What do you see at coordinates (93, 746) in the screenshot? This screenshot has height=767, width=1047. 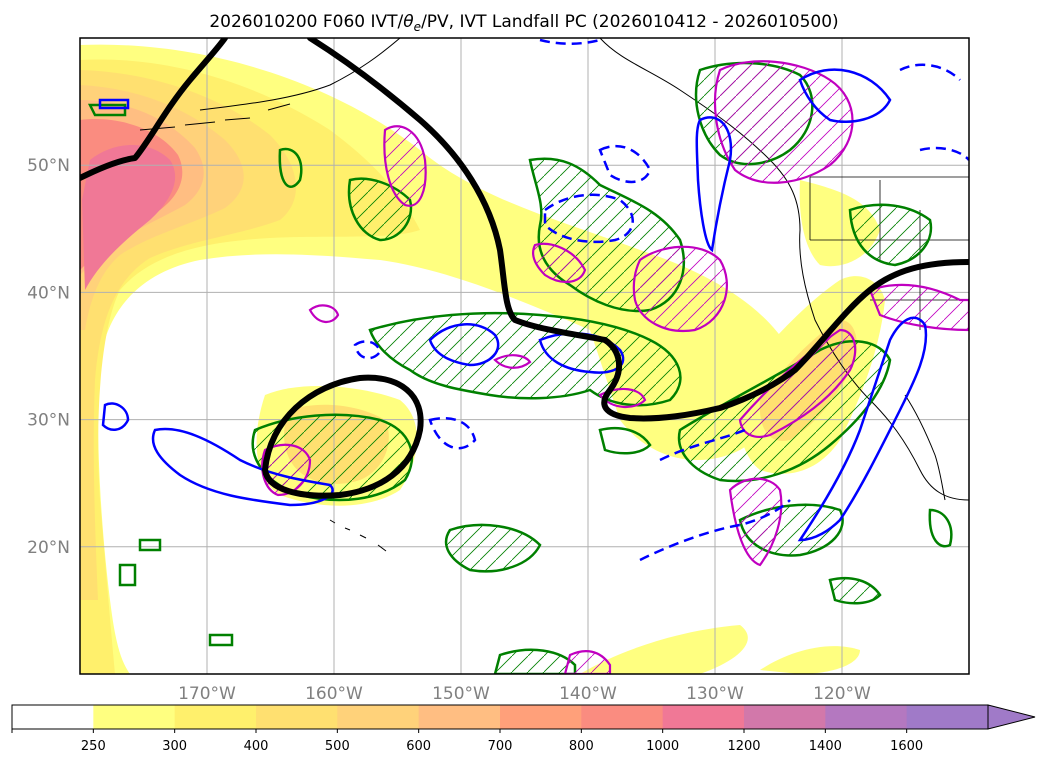 I see `colorbar-tick-label: 250` at bounding box center [93, 746].